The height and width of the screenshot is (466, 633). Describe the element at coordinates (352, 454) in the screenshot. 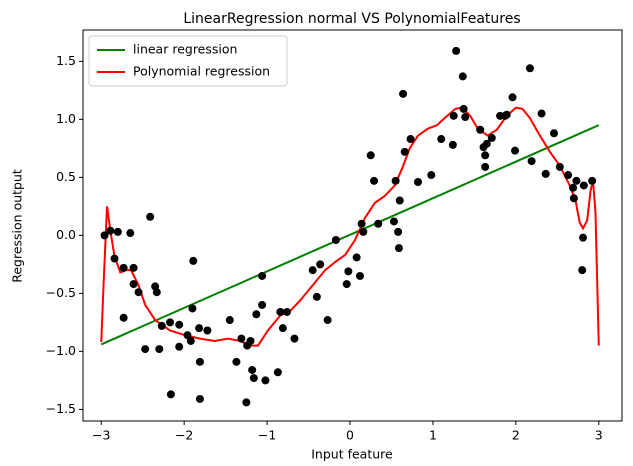

I see `x-axis-label: Input feature` at that location.